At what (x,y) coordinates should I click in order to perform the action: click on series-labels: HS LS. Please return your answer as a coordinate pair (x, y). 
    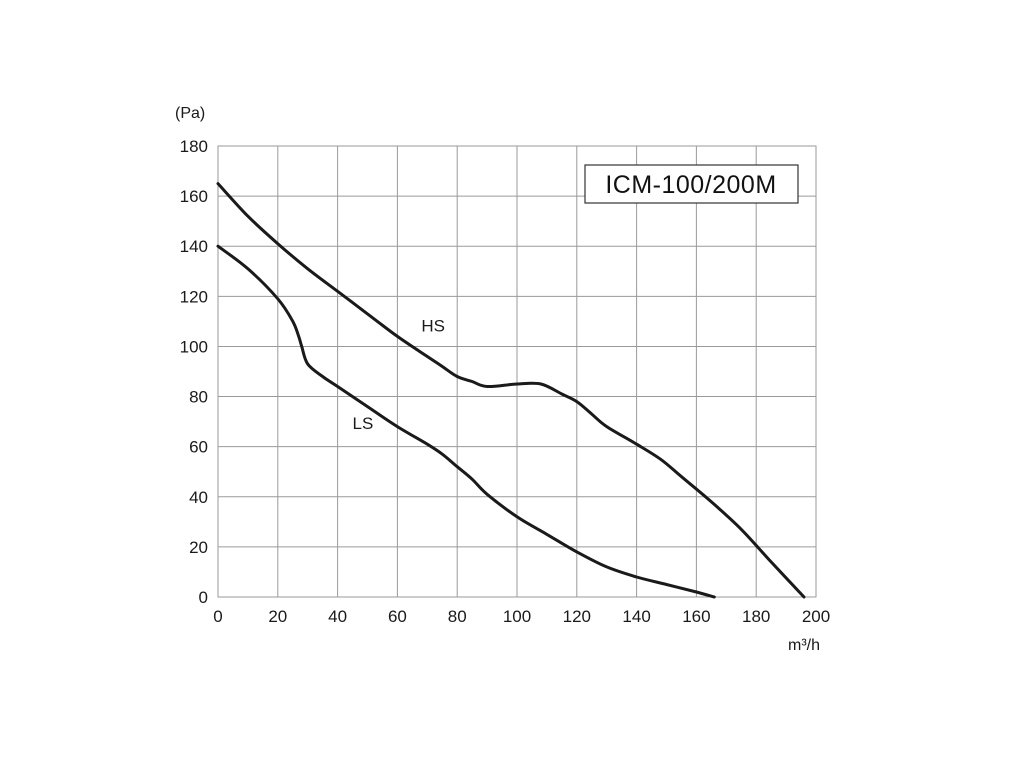
    Looking at the image, I should click on (399, 374).